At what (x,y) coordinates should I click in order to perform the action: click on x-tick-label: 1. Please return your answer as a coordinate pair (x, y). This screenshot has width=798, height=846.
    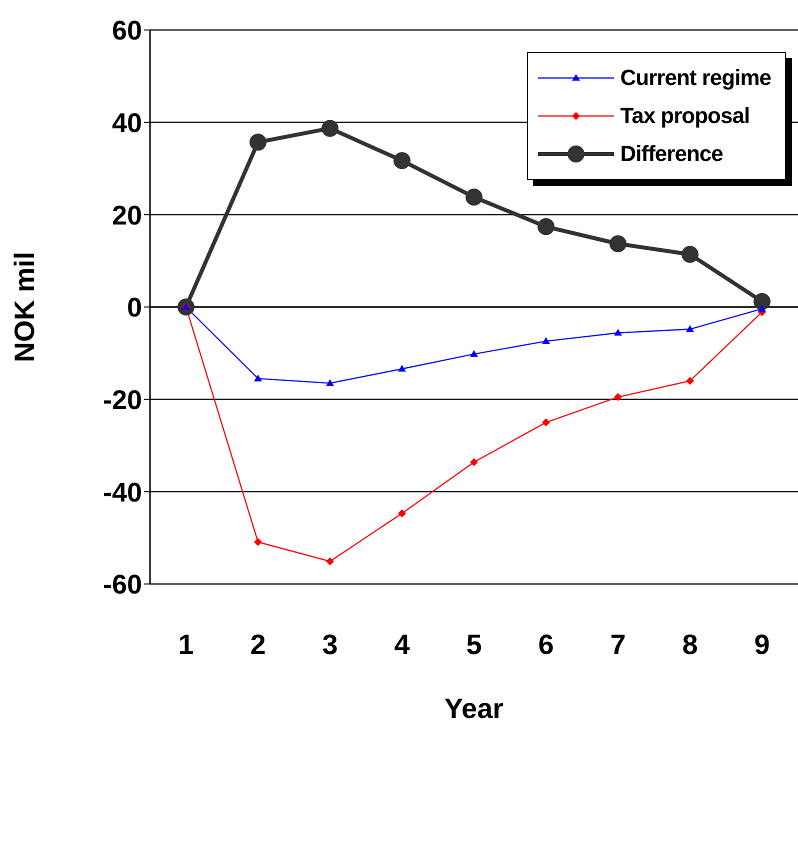
    Looking at the image, I should click on (186, 644).